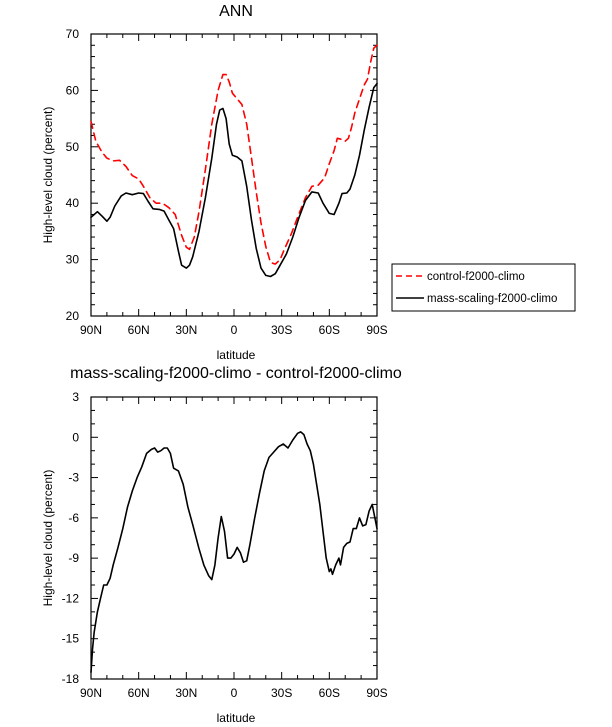  I want to click on y-tick-label: 70, so click(73, 34).